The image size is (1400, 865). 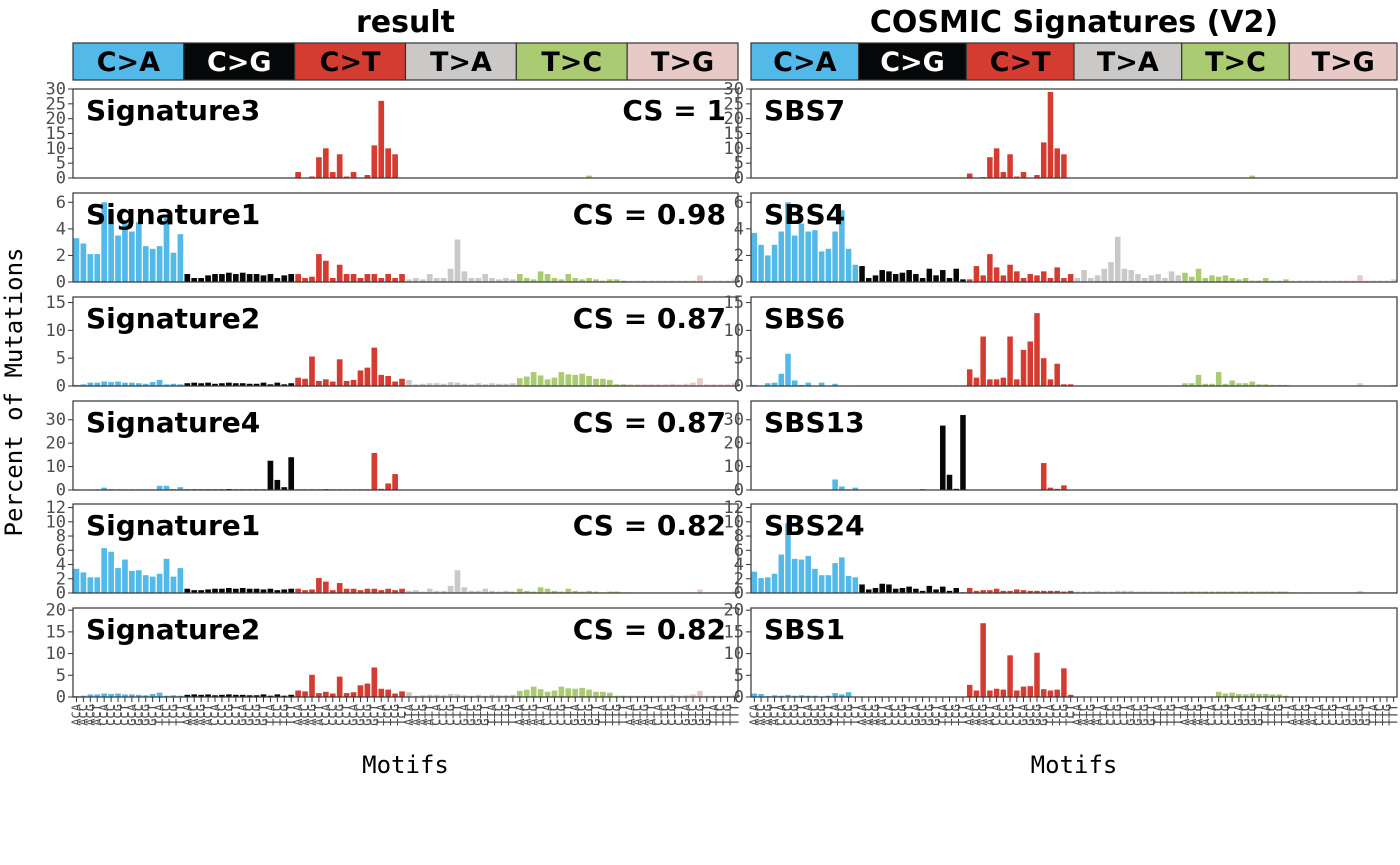 What do you see at coordinates (56, 303) in the screenshot?
I see `y-tick-label: 15` at bounding box center [56, 303].